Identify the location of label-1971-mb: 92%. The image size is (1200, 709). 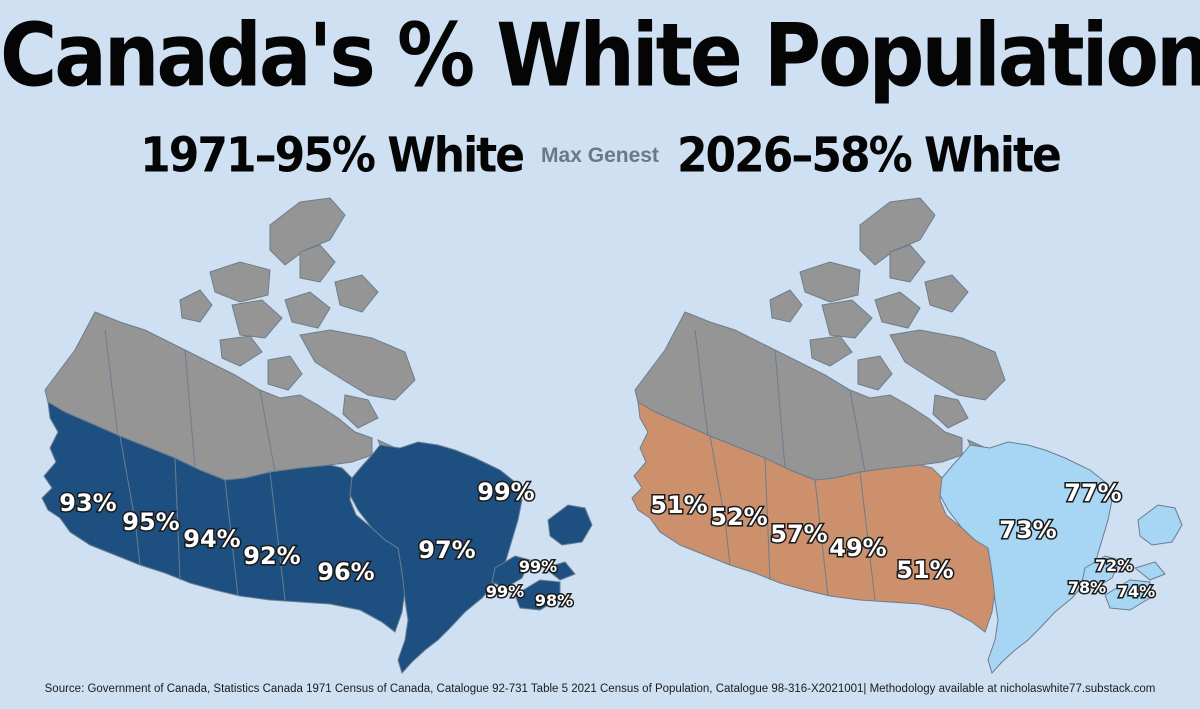
(271, 556).